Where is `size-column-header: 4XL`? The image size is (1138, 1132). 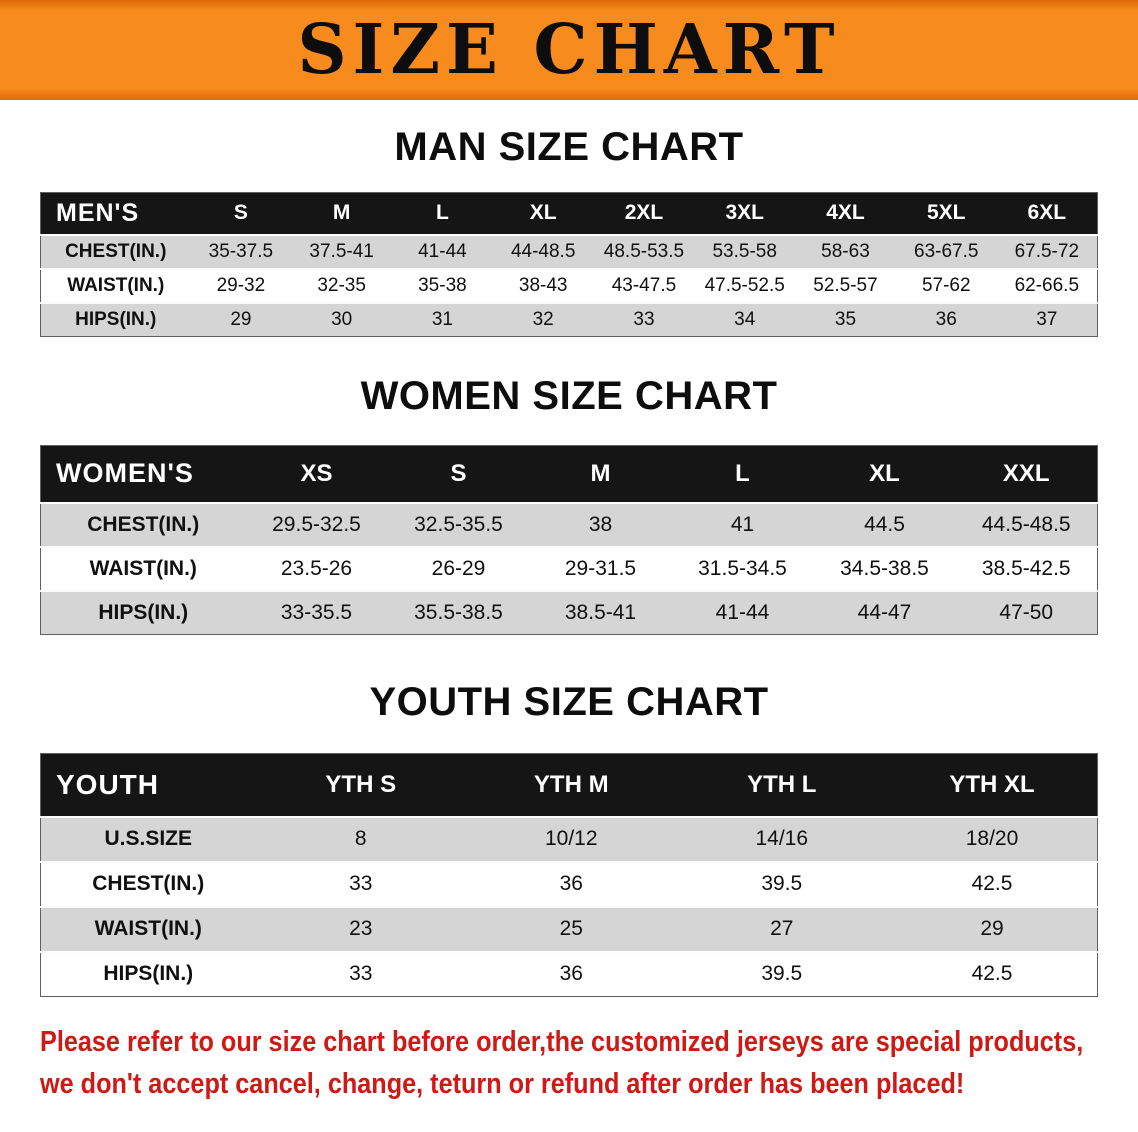 size-column-header: 4XL is located at coordinates (845, 213).